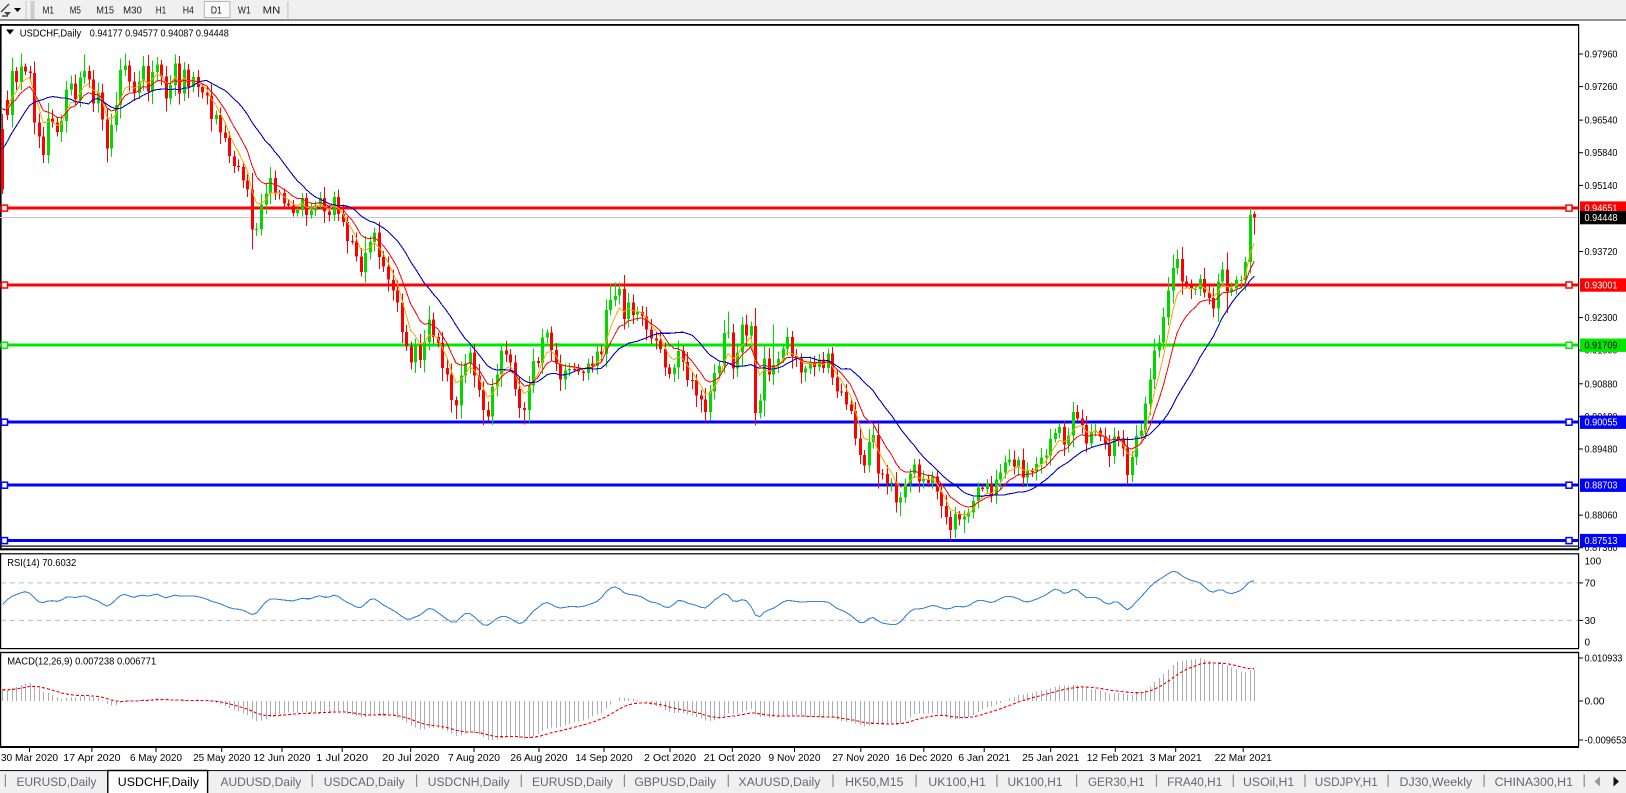  What do you see at coordinates (1601, 384) in the screenshot?
I see `svg-text: 0.90880` at bounding box center [1601, 384].